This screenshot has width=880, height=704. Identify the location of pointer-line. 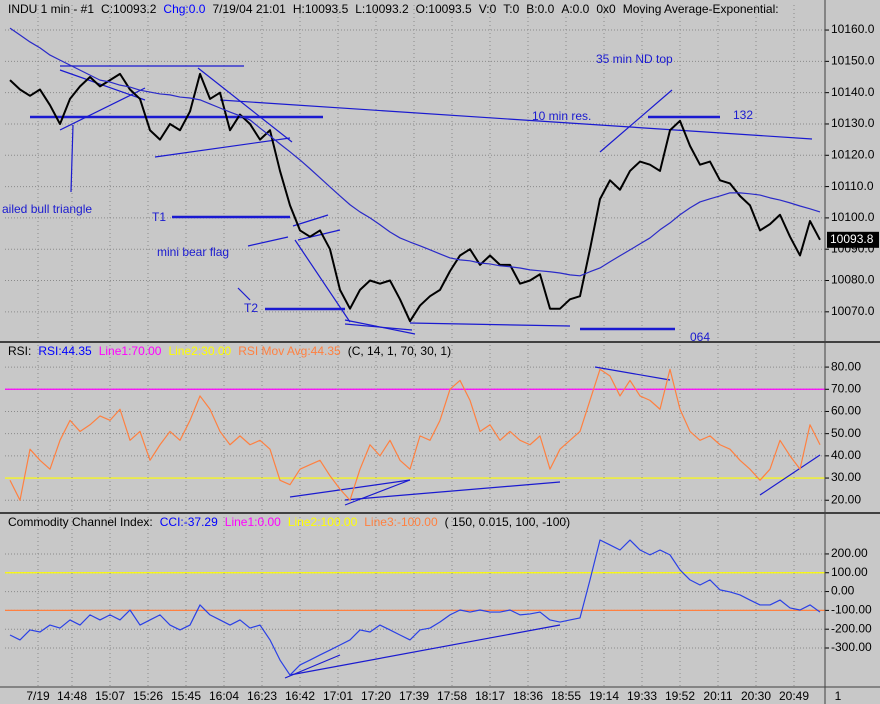
(72, 158).